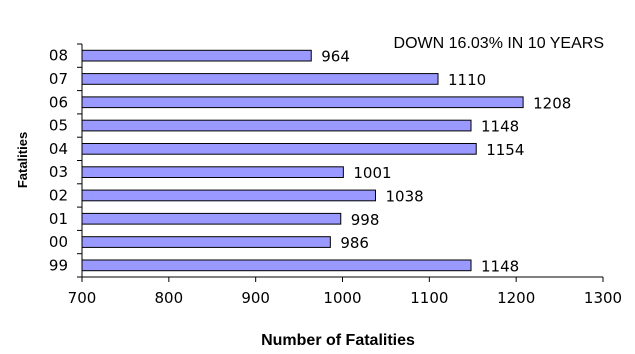 This screenshot has height=354, width=635. What do you see at coordinates (58, 102) in the screenshot?
I see `y-category-label: 06` at bounding box center [58, 102].